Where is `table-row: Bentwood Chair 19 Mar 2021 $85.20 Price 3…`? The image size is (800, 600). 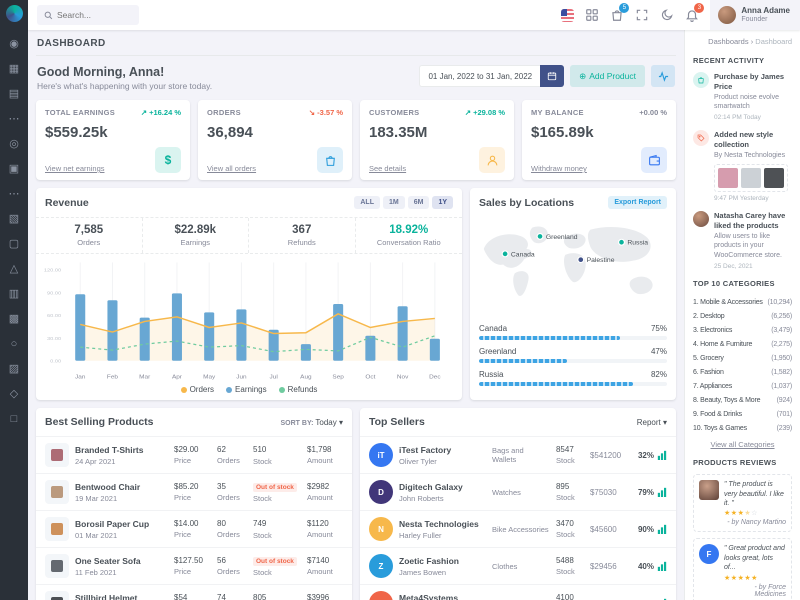 table-row: Bentwood Chair 19 Mar 2021 $85.20 Price 3… is located at coordinates (194, 491).